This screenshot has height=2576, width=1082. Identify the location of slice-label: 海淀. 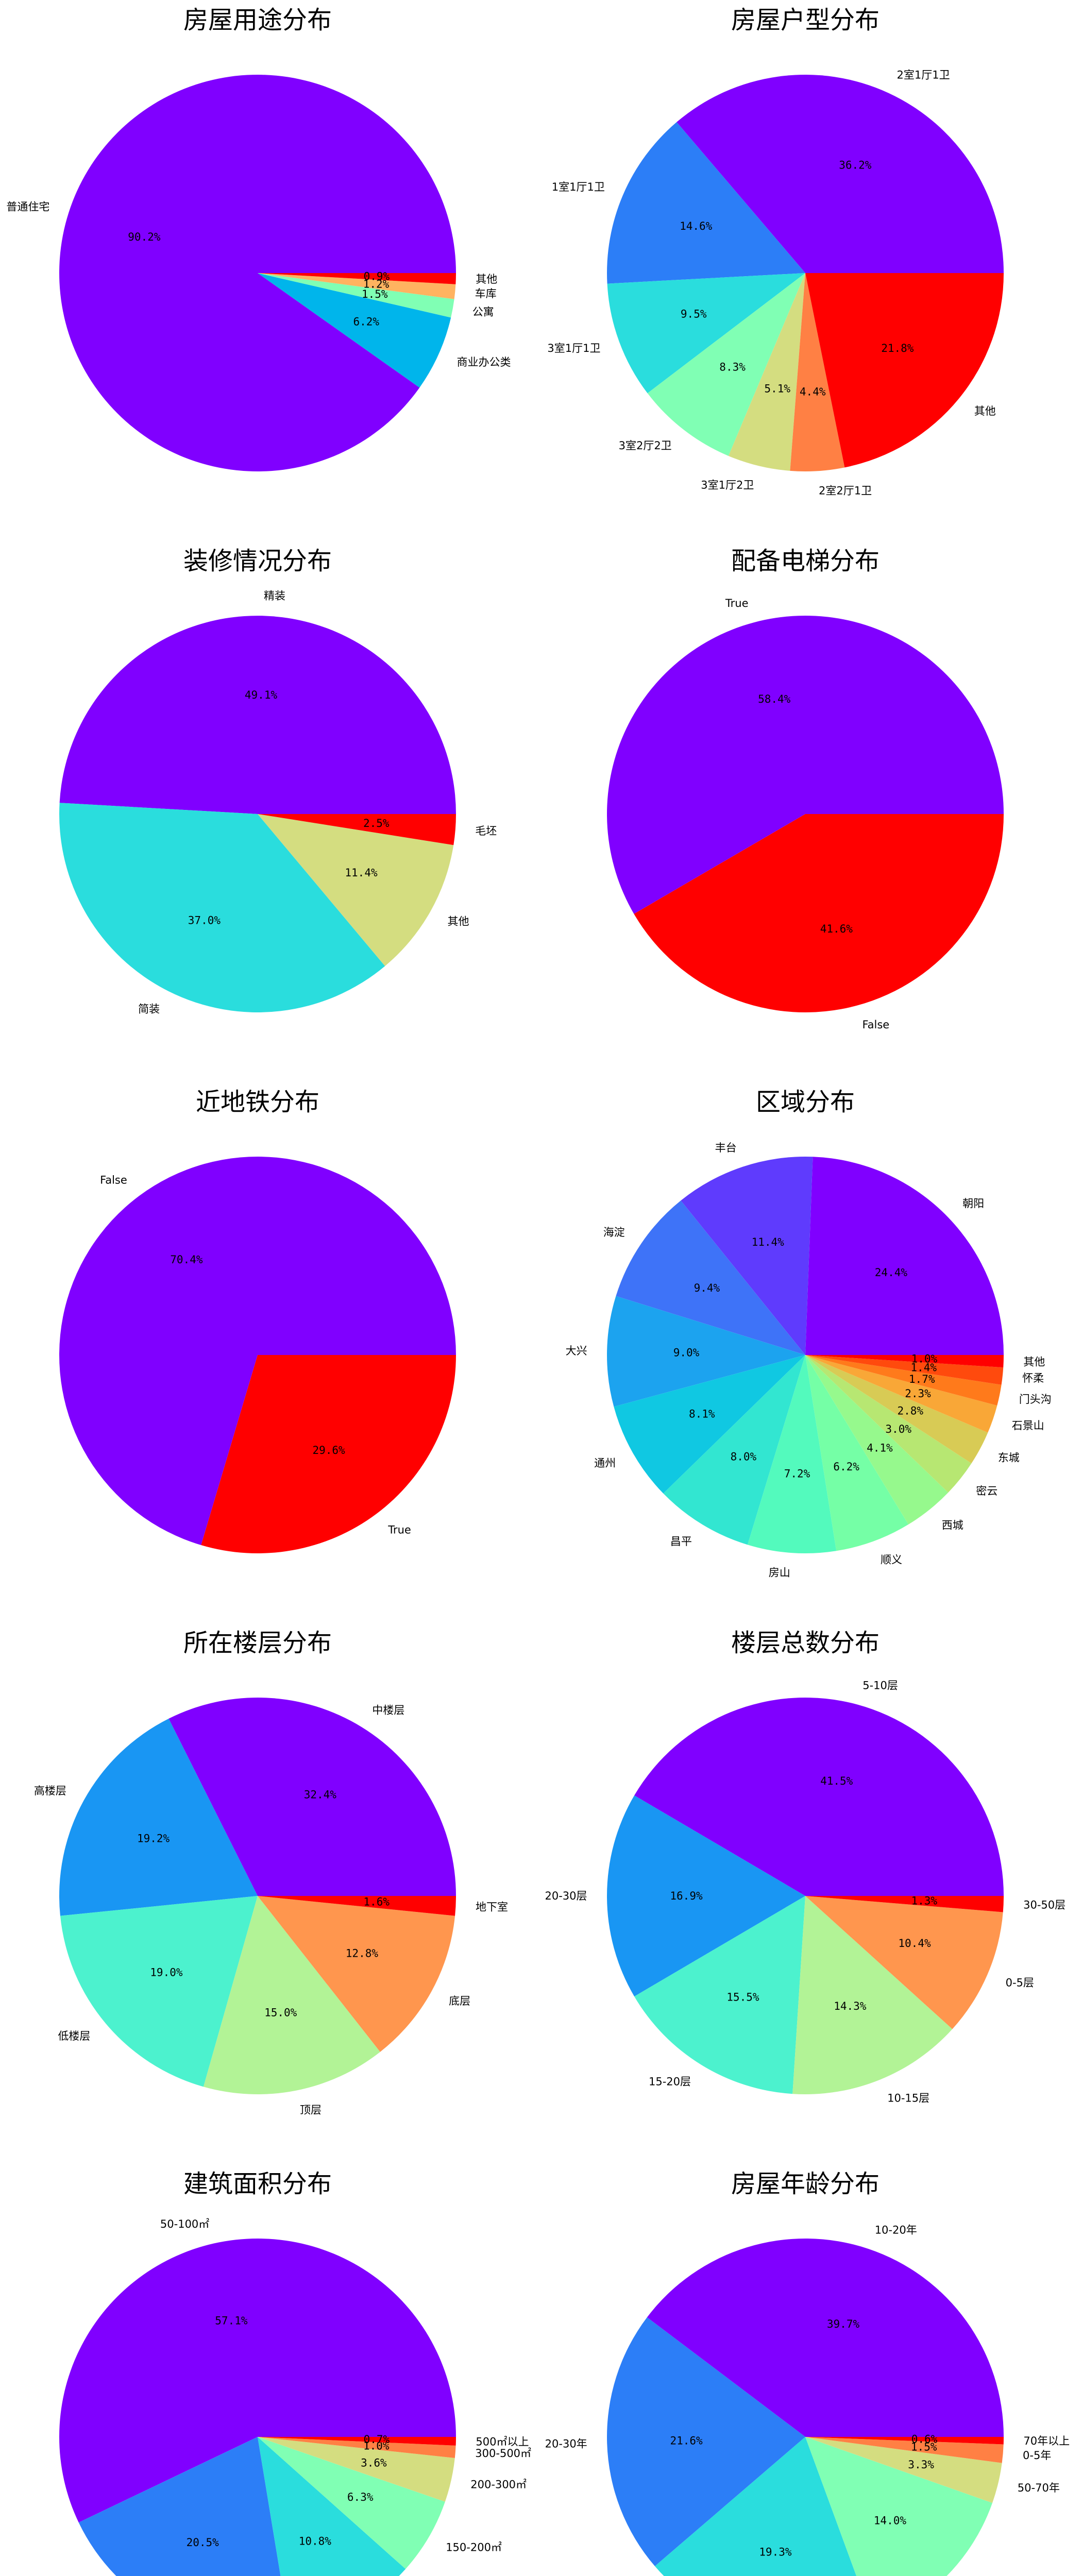
(614, 1233).